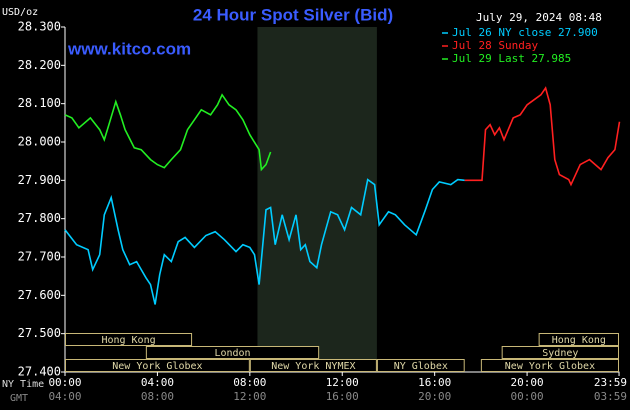  What do you see at coordinates (434, 382) in the screenshot?
I see `x-tick-label: 16:00` at bounding box center [434, 382].